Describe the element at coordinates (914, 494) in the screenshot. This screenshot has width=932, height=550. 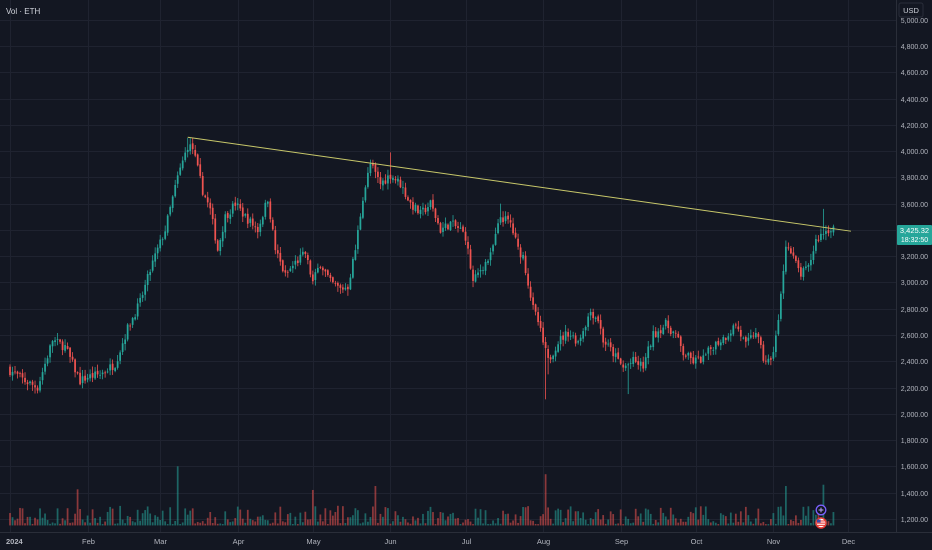
I see `y-tick-label: 1,400.00` at that location.